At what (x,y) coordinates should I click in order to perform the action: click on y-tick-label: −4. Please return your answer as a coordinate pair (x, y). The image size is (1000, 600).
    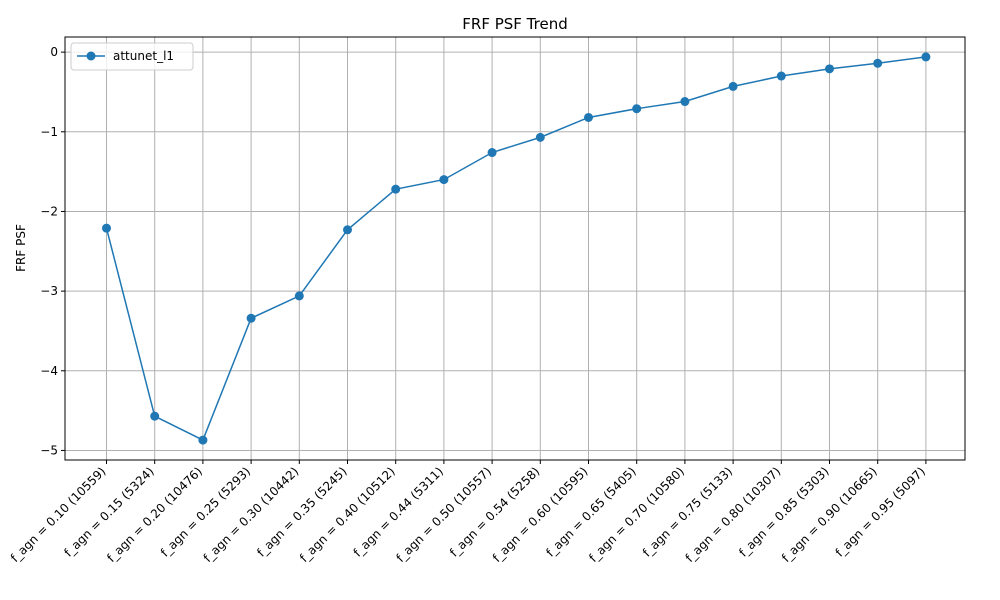
    Looking at the image, I should click on (49, 371).